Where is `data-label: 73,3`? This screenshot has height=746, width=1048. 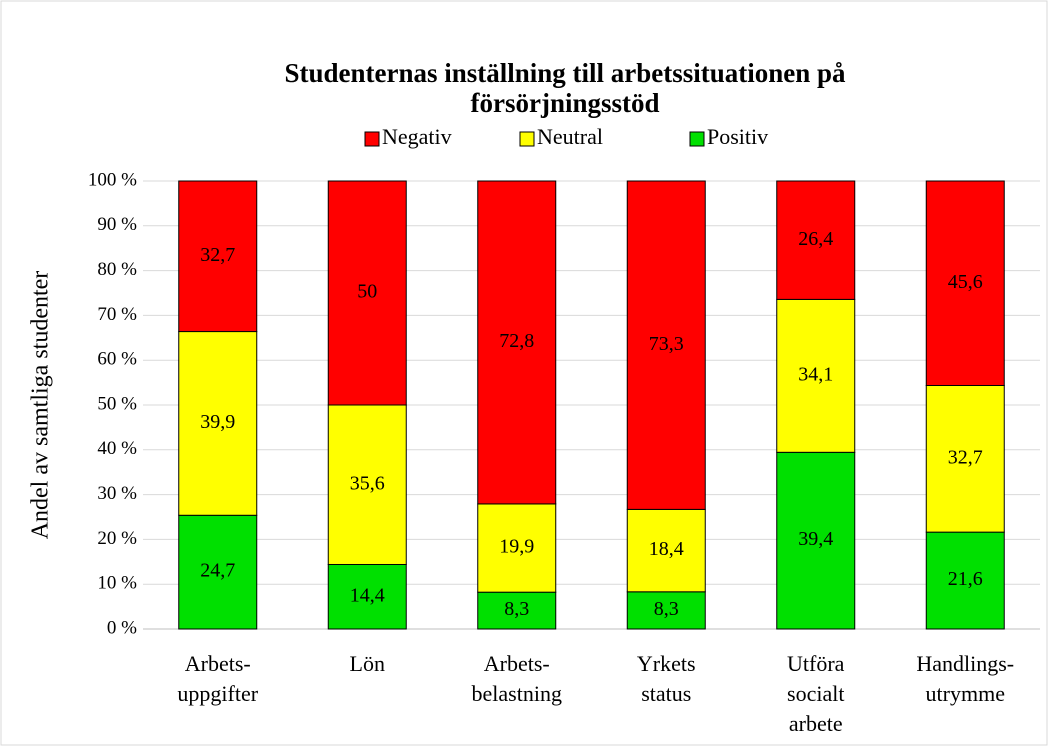
data-label: 73,3 is located at coordinates (666, 344).